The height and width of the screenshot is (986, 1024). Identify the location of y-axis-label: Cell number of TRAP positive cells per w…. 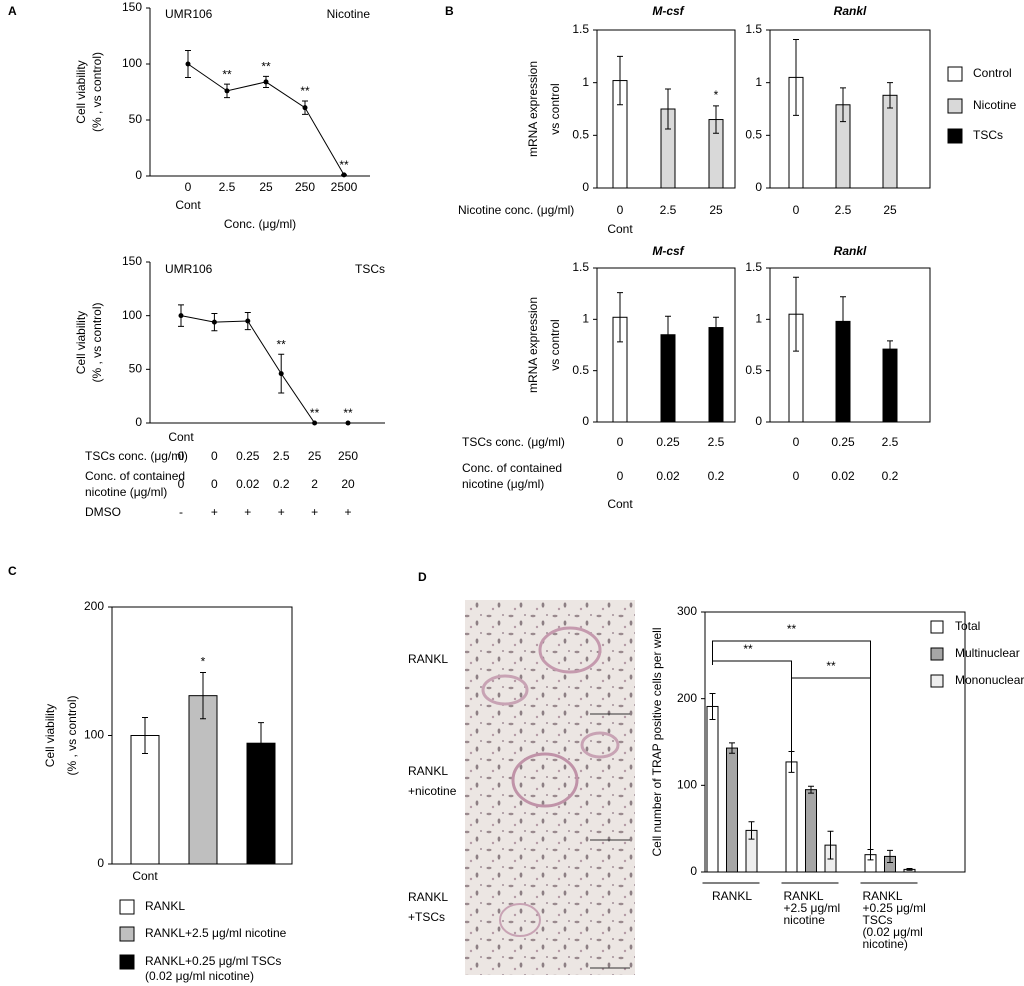
(657, 742).